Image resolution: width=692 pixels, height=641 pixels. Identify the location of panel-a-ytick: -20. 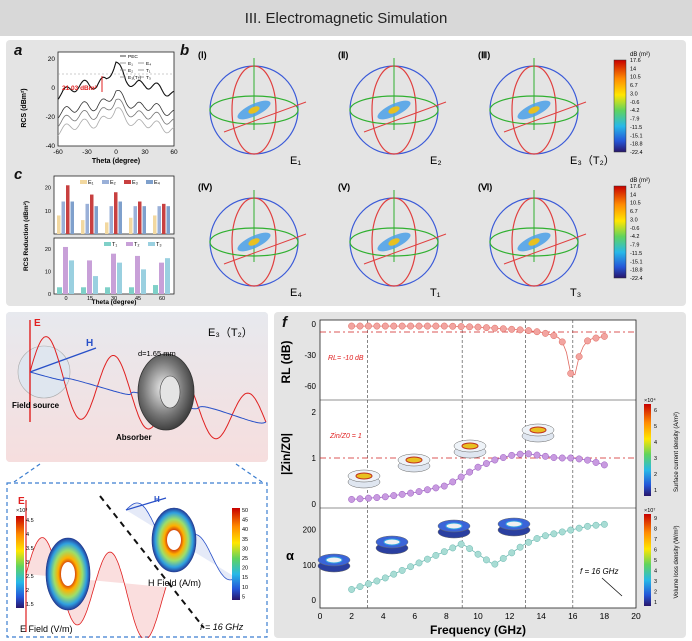
(51, 117).